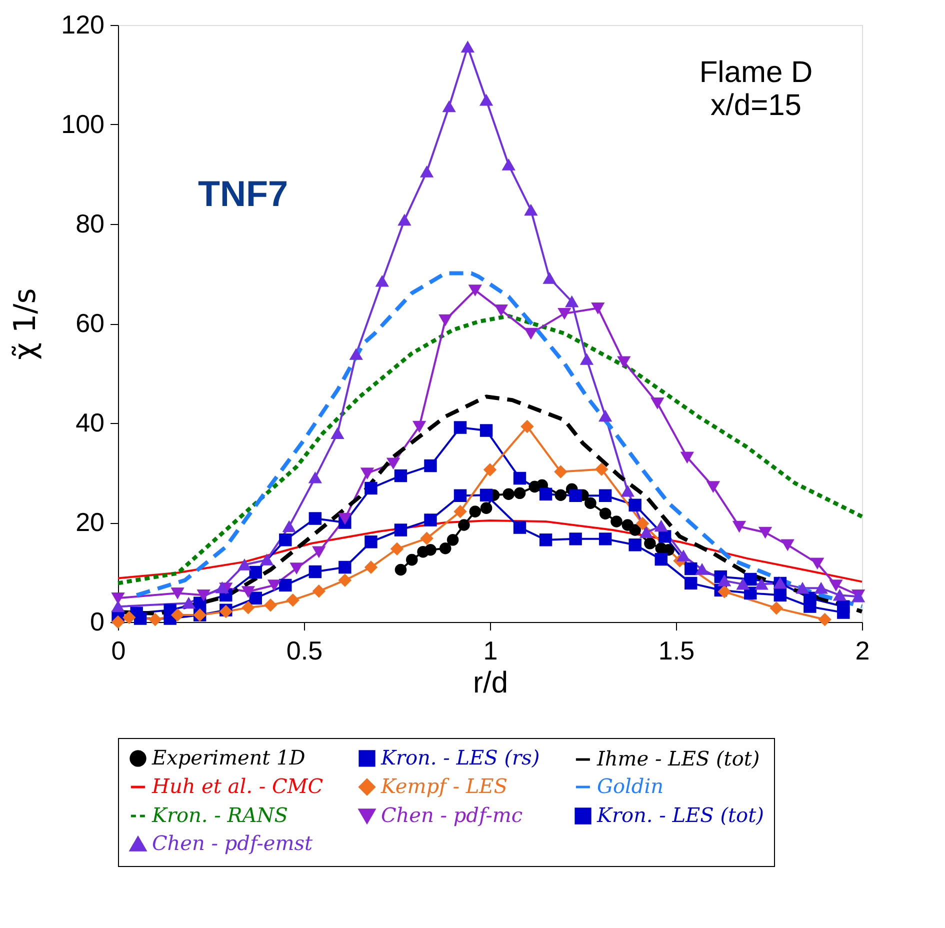 The image size is (945, 928). What do you see at coordinates (97, 621) in the screenshot?
I see `y-tick-label: 0` at bounding box center [97, 621].